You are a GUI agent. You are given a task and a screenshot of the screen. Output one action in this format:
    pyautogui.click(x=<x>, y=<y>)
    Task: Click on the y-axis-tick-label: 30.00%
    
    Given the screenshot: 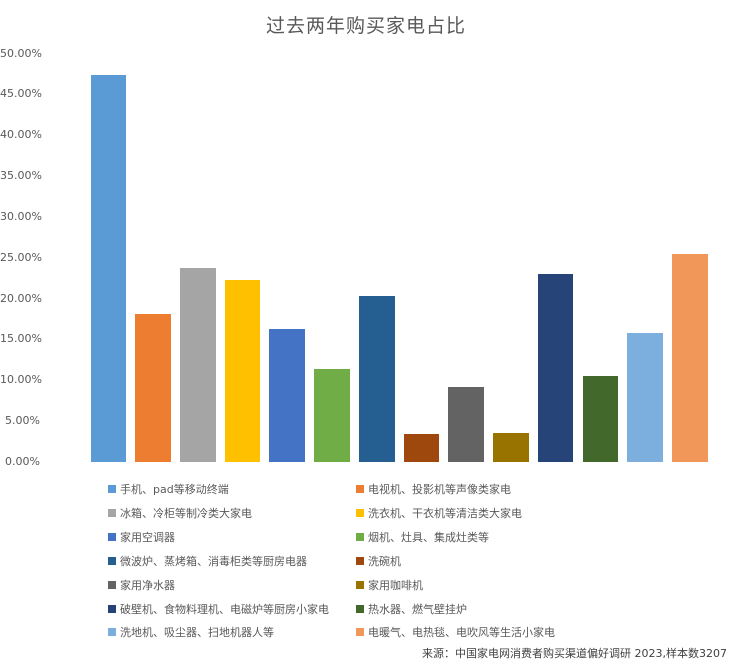 What is the action you would take?
    pyautogui.click(x=21, y=216)
    